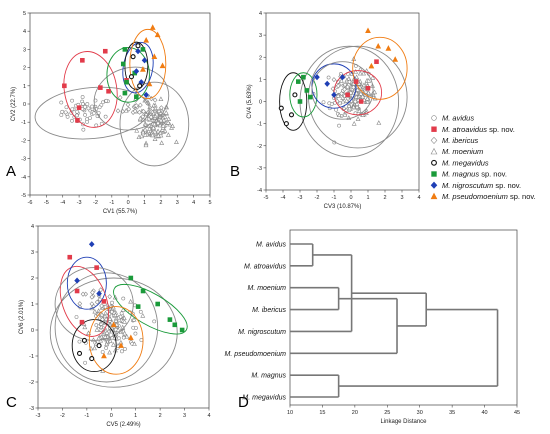 This screenshot has height=434, width=550. Describe the element at coordinates (38, 416) in the screenshot. I see `x-tick-label: -3` at that location.